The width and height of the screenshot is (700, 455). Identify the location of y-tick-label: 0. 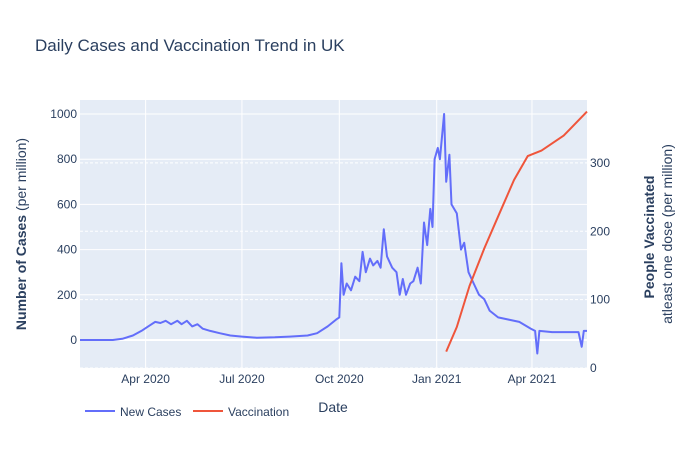
(73, 340).